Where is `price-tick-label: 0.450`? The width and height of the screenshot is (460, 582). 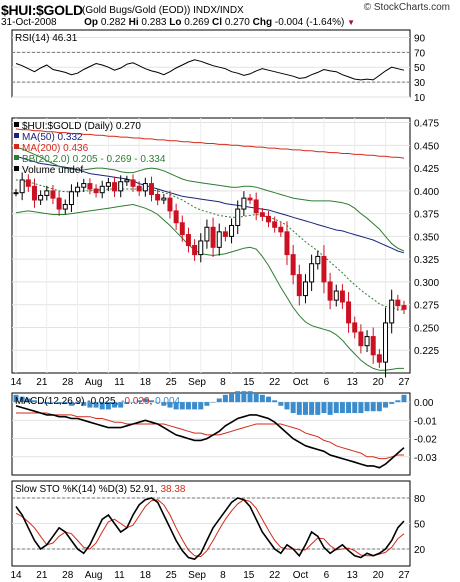
price-tick-label: 0.450 is located at coordinates (426, 146).